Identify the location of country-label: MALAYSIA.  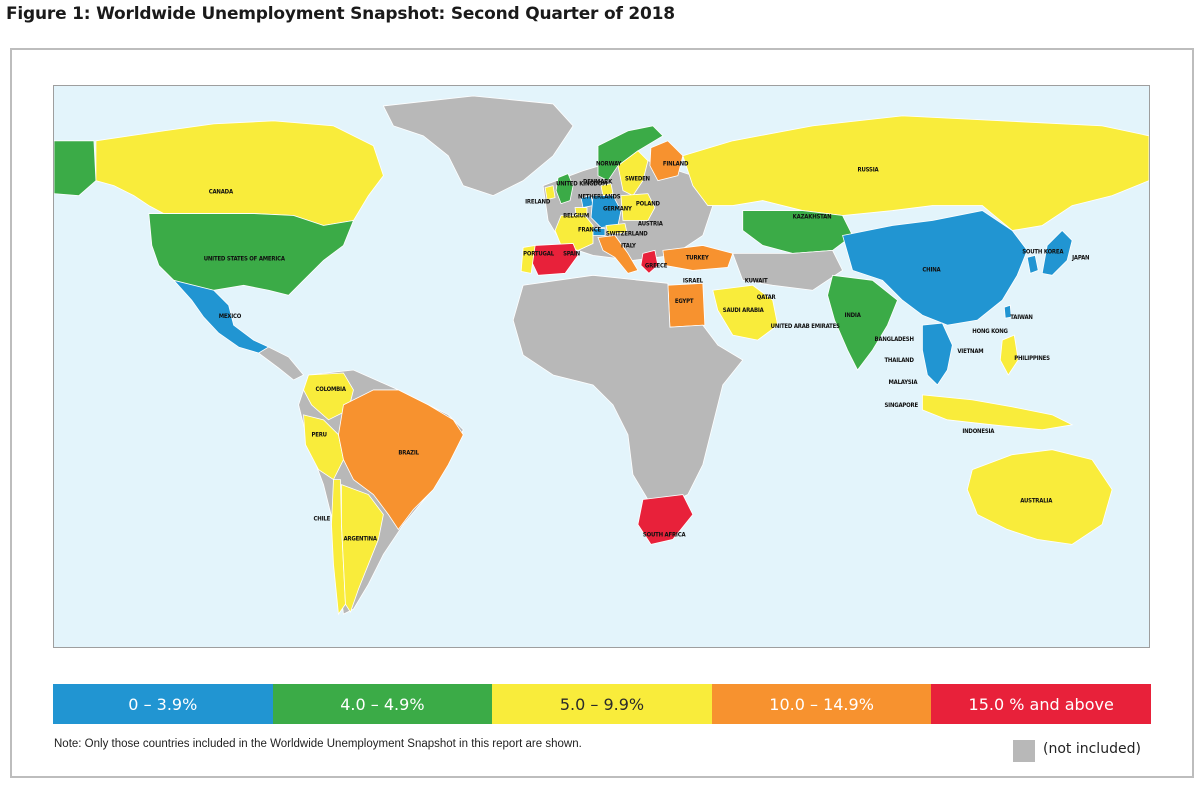
(903, 382).